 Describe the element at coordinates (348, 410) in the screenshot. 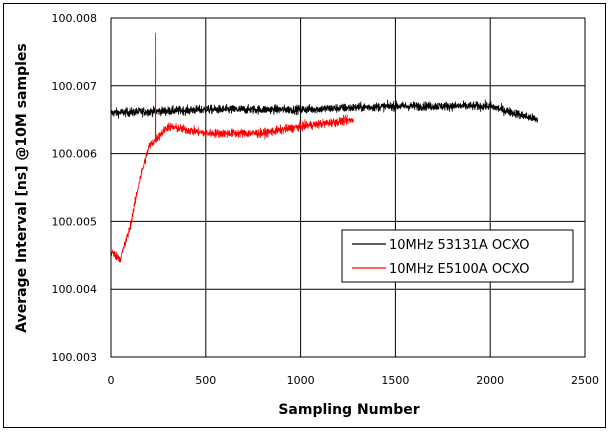

I see `x-axis-label: Sampling Number` at that location.